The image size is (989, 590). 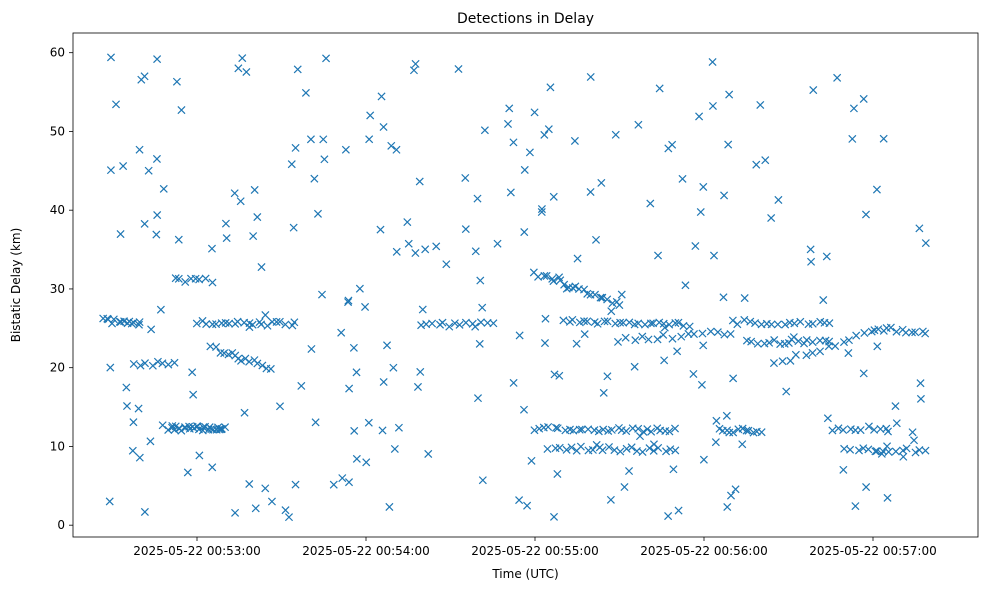 I want to click on y-axis-ticks: 0 10 20 30 40 50 60, so click(x=61, y=289).